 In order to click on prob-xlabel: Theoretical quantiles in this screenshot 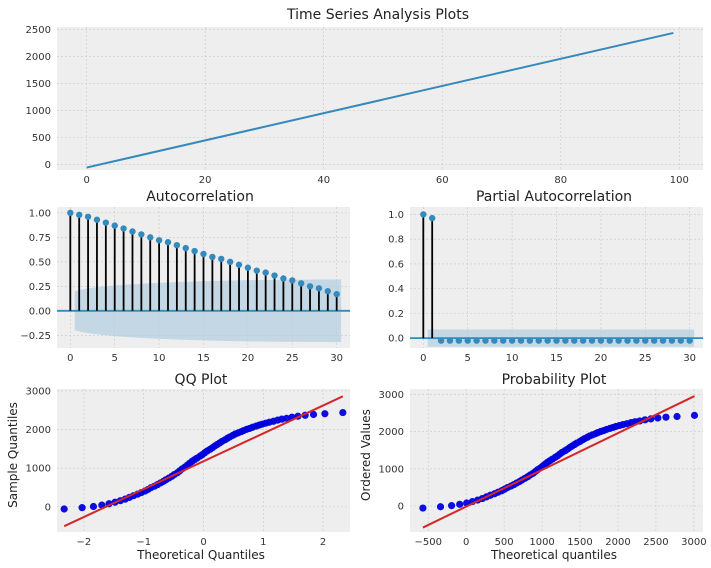, I will do `click(553, 555)`.